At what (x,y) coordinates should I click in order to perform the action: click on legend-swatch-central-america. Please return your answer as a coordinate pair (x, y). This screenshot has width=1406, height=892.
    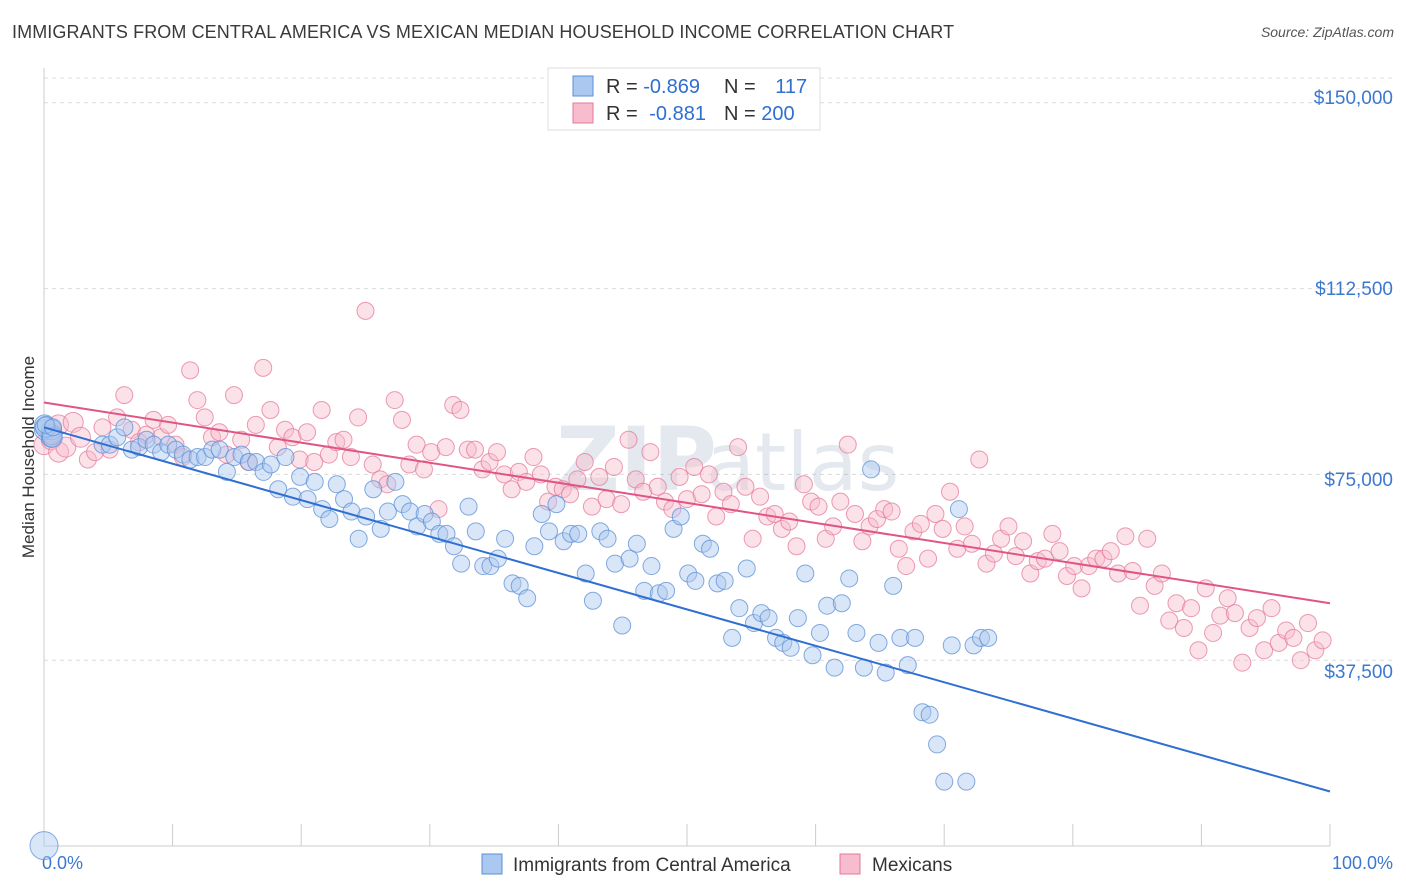
    Looking at the image, I should click on (583, 86).